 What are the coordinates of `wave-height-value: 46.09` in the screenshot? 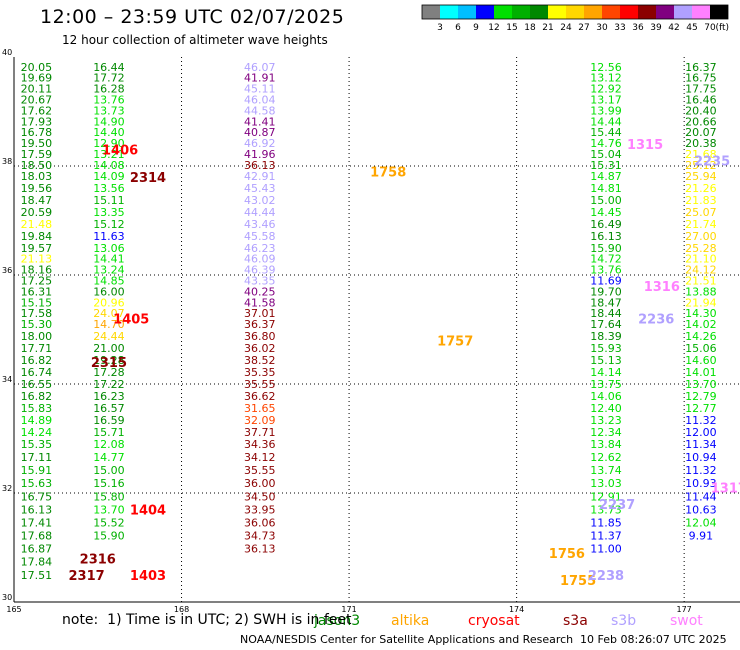 It's located at (260, 259).